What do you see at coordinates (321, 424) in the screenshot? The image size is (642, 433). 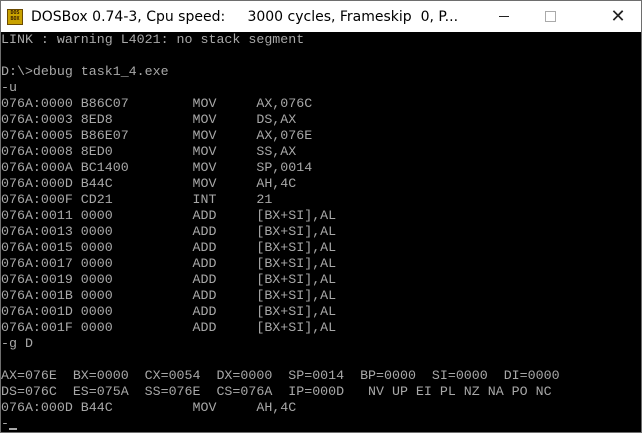 I see `command-prompt: -` at bounding box center [321, 424].